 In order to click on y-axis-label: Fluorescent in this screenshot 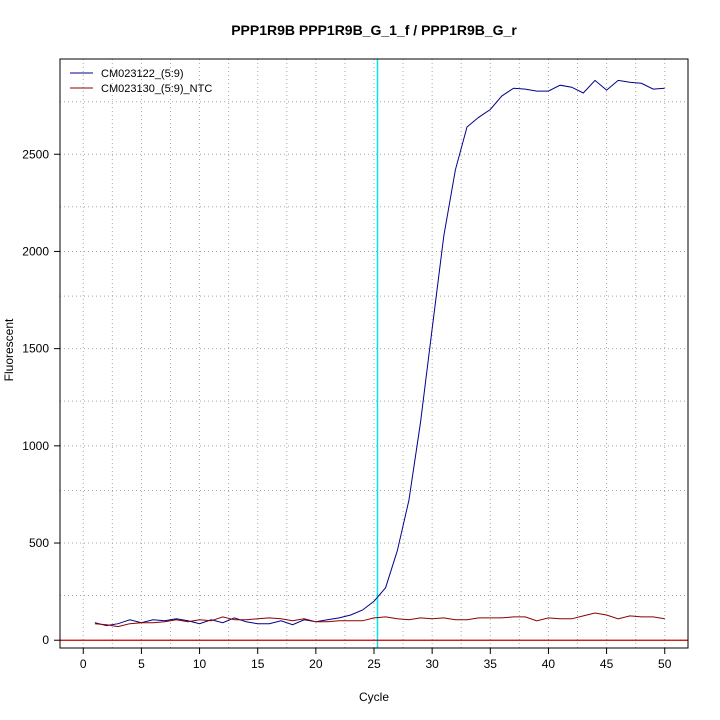, I will do `click(9, 349)`.